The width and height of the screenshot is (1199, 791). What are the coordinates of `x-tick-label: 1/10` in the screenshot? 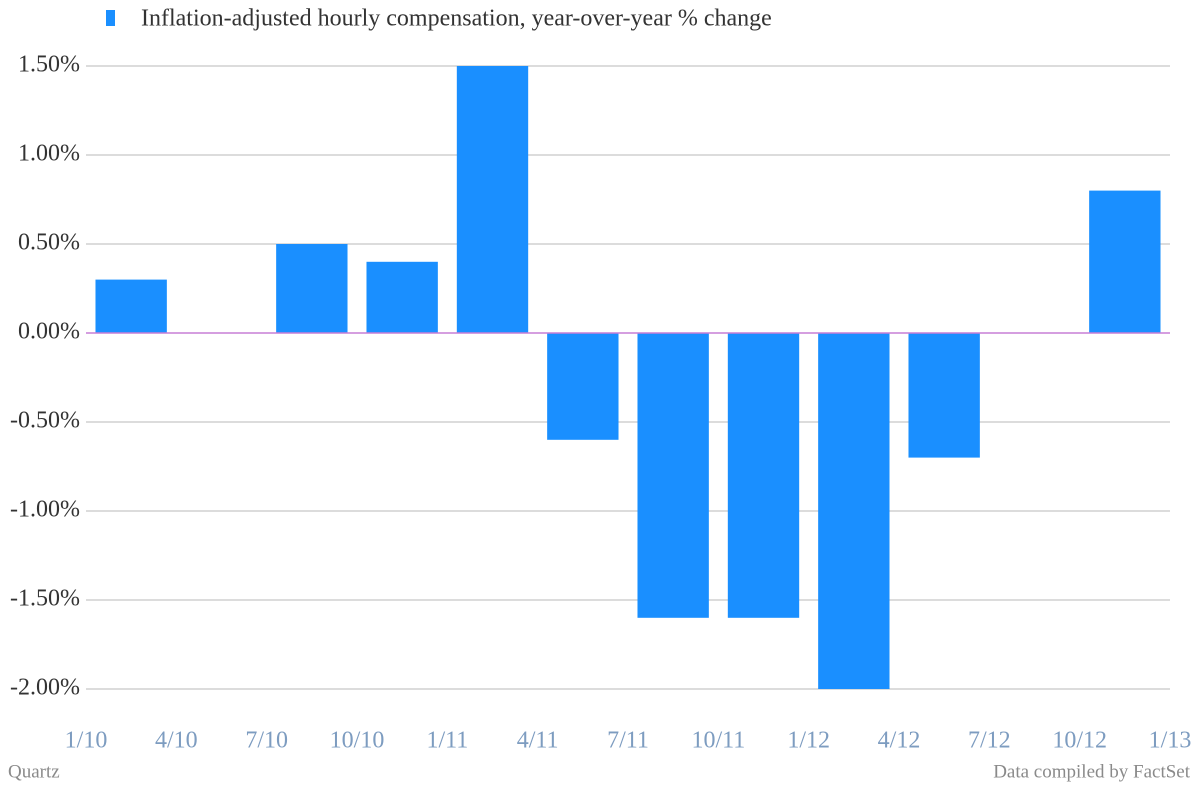 It's located at (86, 741).